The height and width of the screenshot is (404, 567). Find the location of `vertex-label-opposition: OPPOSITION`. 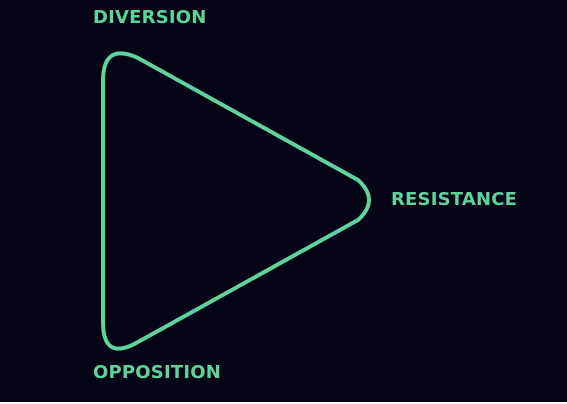

vertex-label-opposition: OPPOSITION is located at coordinates (157, 372).